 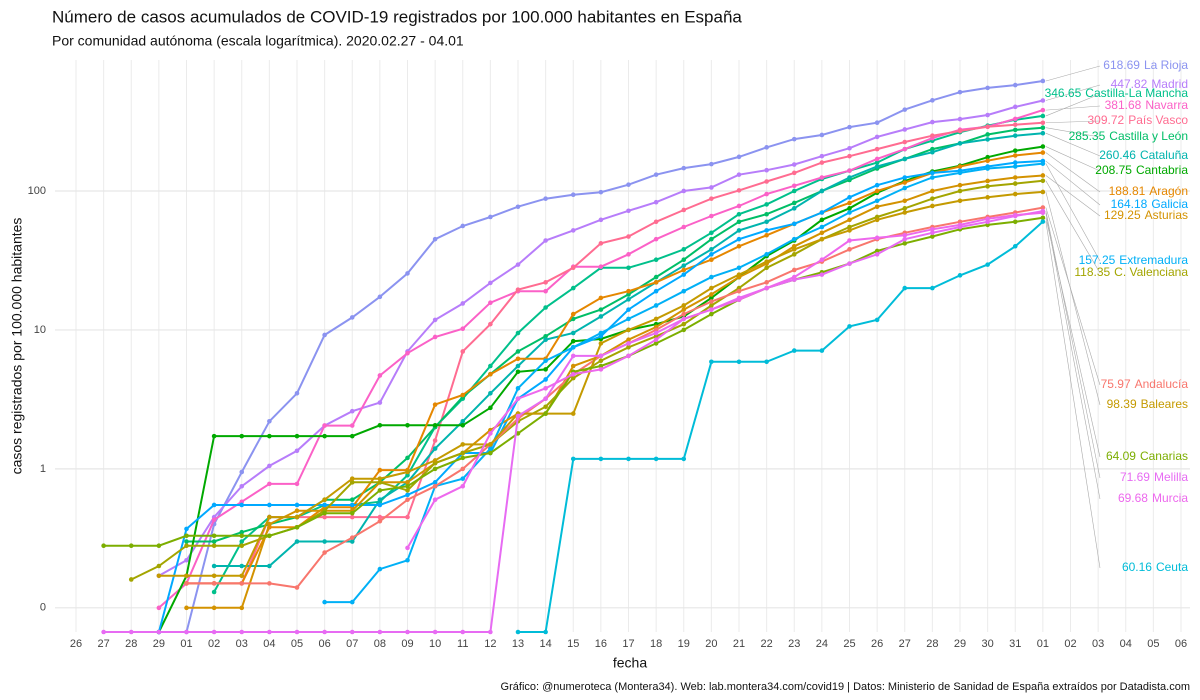 What do you see at coordinates (1137, 120) in the screenshot?
I see `series-label: 309.72 País Vasco` at bounding box center [1137, 120].